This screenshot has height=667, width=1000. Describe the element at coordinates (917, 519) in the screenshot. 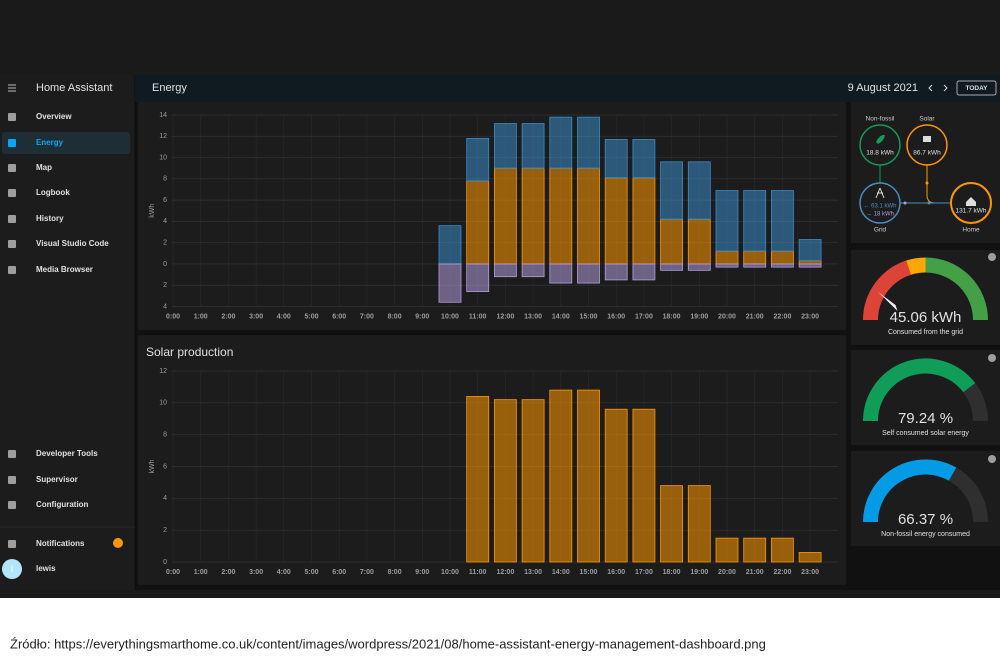

I see `gauge-number: 66.37` at that location.